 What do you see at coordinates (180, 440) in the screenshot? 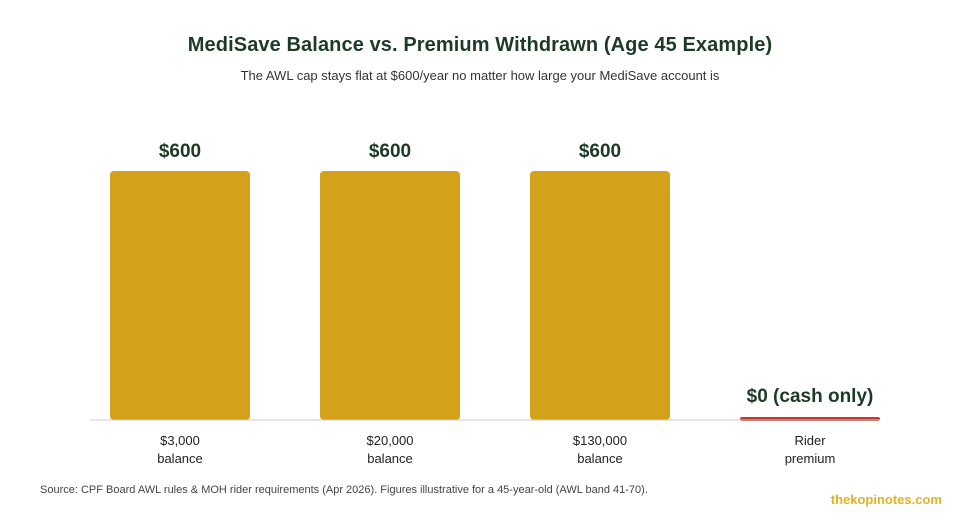
I see `x-tick-label: $3,000` at bounding box center [180, 440].